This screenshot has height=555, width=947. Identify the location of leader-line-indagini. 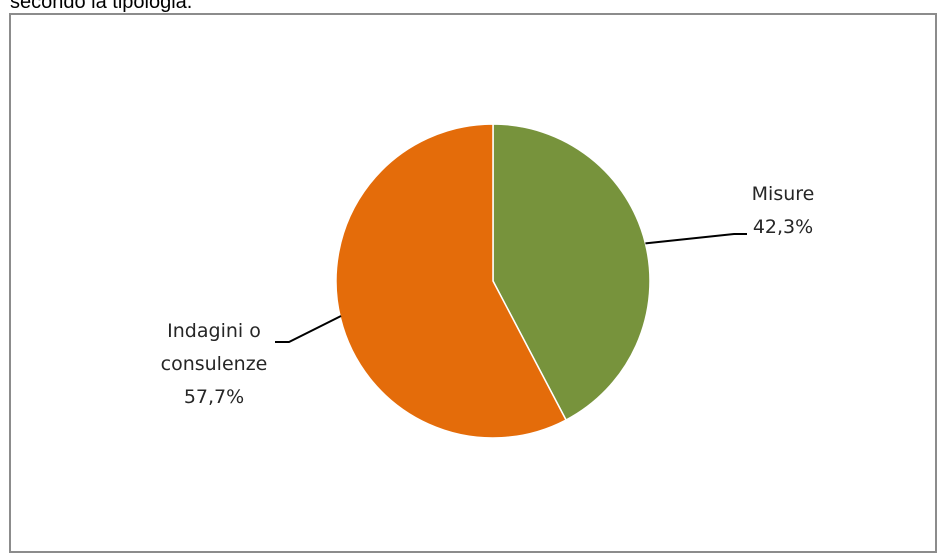
(308, 329).